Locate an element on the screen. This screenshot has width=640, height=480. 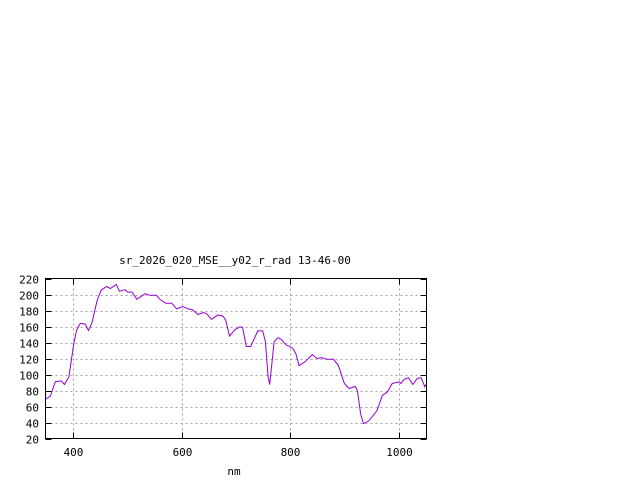
x-tick-label: 400 is located at coordinates (74, 452).